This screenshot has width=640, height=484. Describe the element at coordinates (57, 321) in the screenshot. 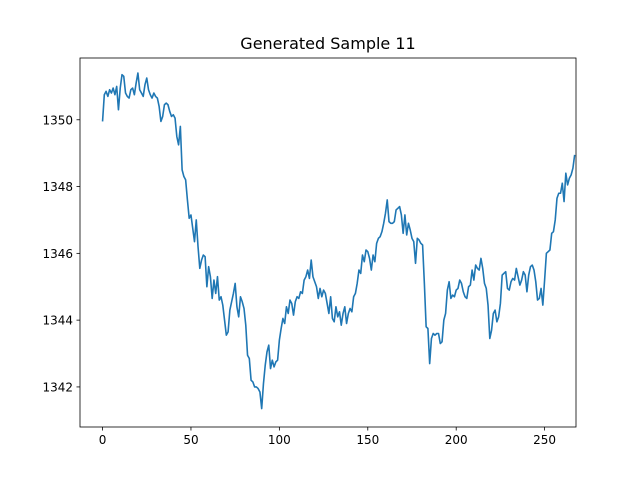

I see `y-tick-label: 1344` at that location.